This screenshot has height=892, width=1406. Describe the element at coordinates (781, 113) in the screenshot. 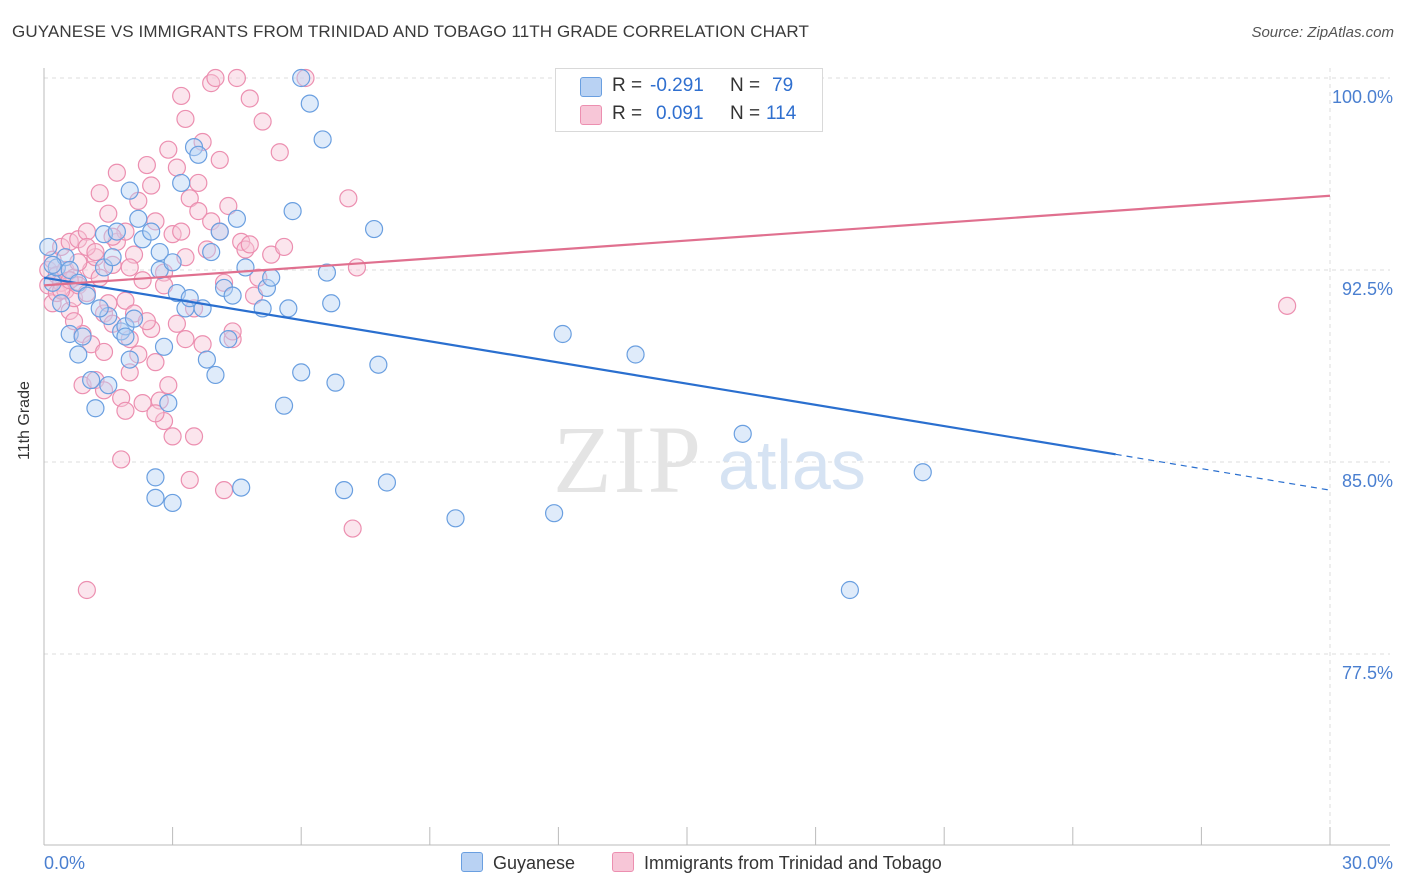

I see `legend-n-value: 114` at that location.